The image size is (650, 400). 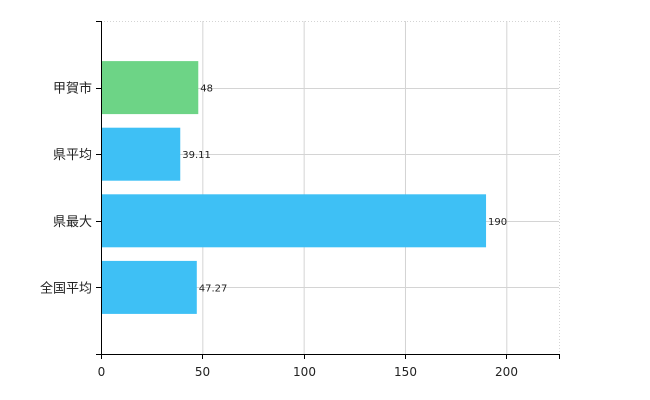 What do you see at coordinates (497, 222) in the screenshot?
I see `data-label: 190` at bounding box center [497, 222].